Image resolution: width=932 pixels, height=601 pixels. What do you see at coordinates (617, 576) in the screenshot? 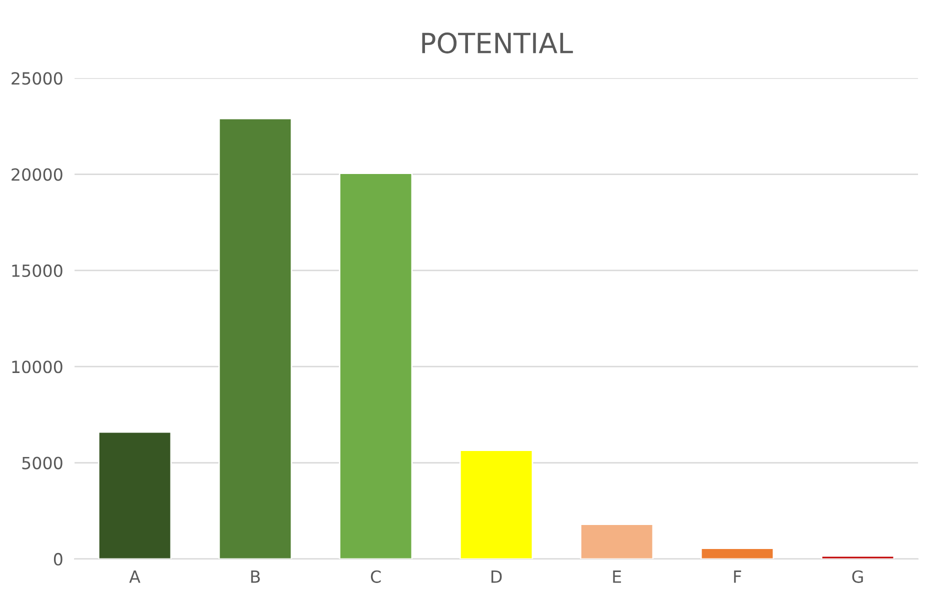
I see `x-tick-label: E` at bounding box center [617, 576].